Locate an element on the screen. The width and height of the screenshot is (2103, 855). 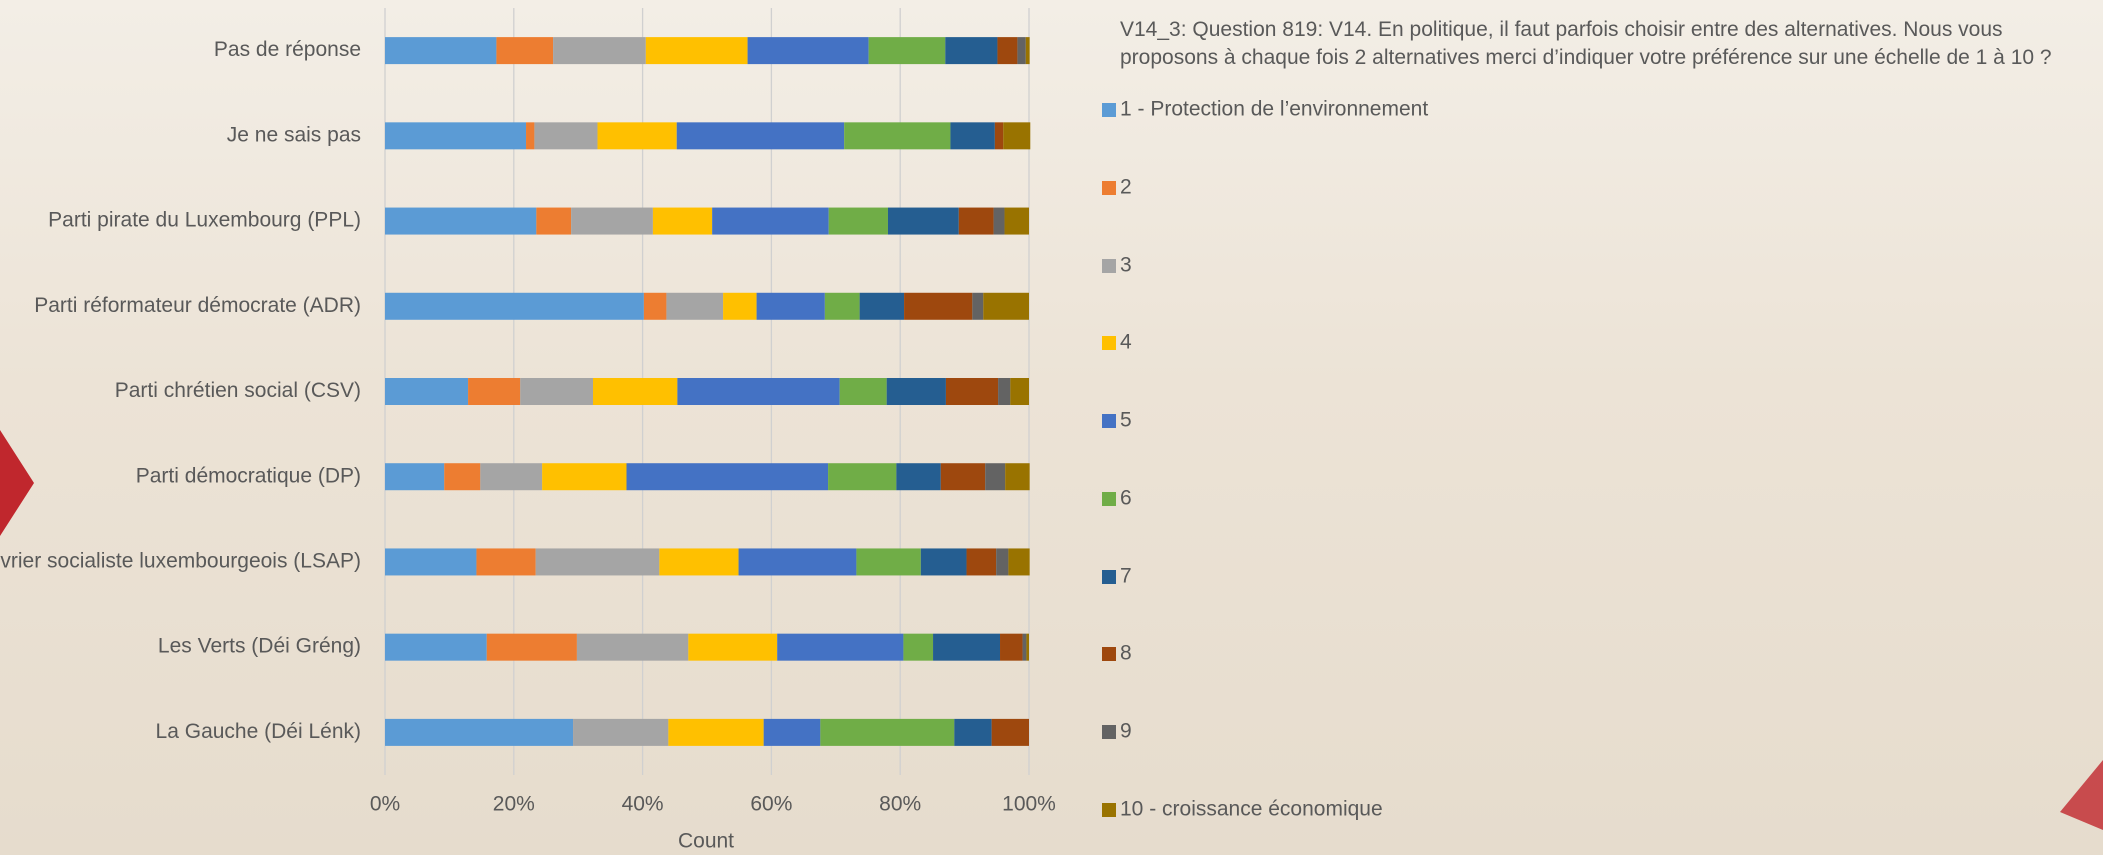
y-tick-label: Parti pirate du Luxembourg (PPL) is located at coordinates (204, 220).